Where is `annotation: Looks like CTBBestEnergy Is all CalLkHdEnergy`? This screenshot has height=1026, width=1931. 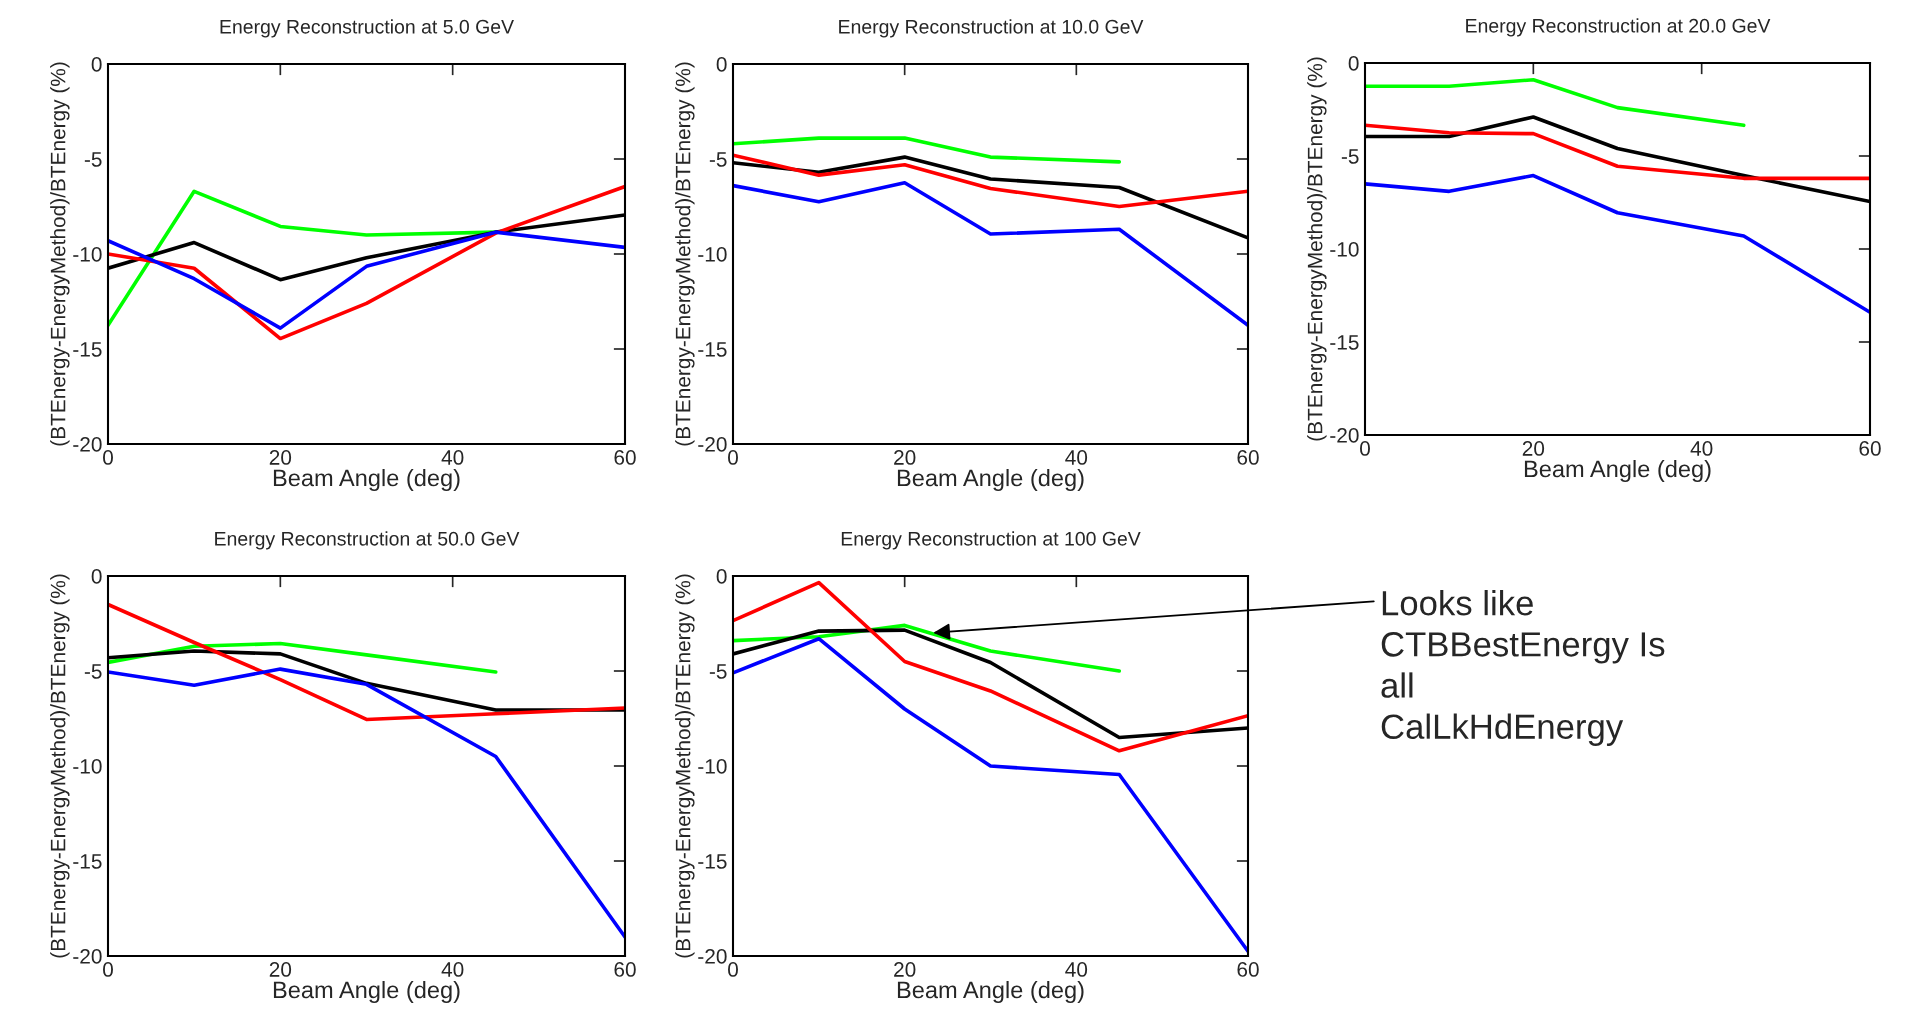 annotation: Looks like CTBBestEnergy Is all CalLkHdEnergy is located at coordinates (1523, 668).